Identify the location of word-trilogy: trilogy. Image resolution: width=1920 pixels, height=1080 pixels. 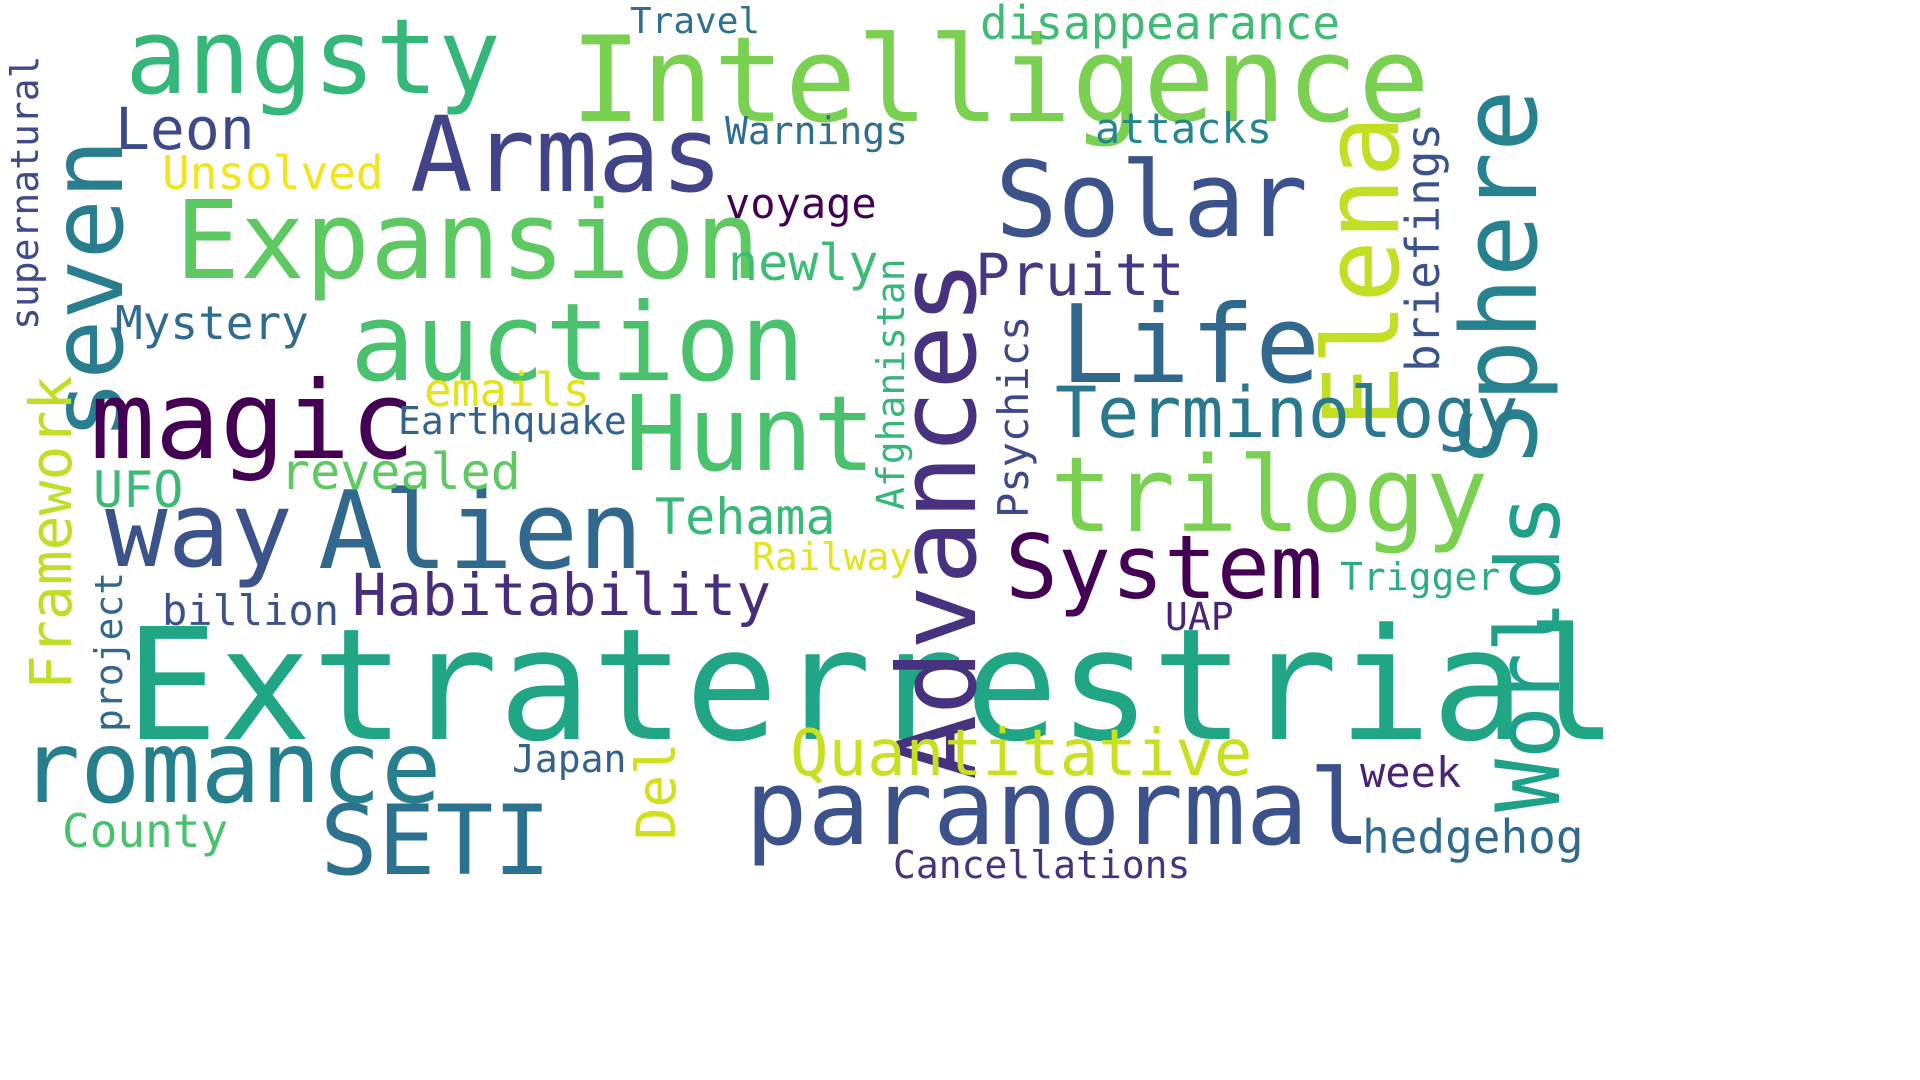
(1269, 495).